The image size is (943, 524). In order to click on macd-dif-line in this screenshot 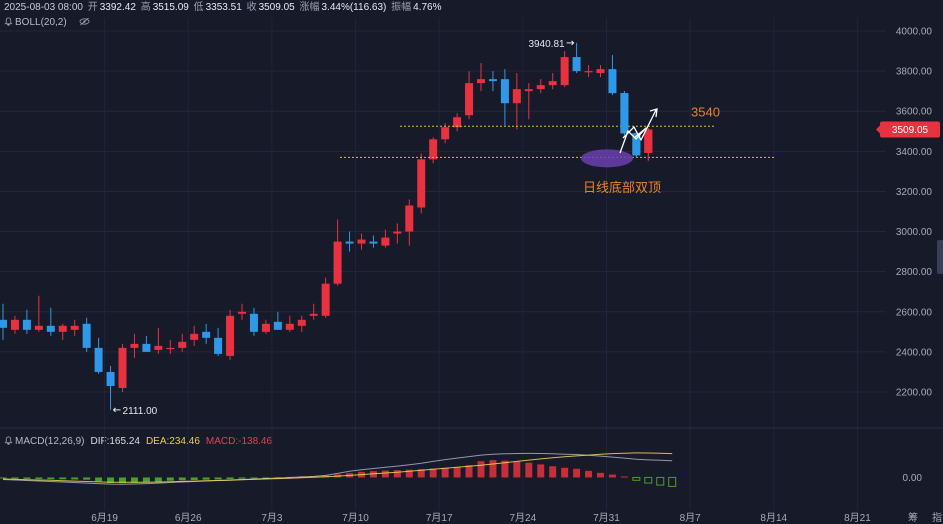, I will do `click(337, 468)`.